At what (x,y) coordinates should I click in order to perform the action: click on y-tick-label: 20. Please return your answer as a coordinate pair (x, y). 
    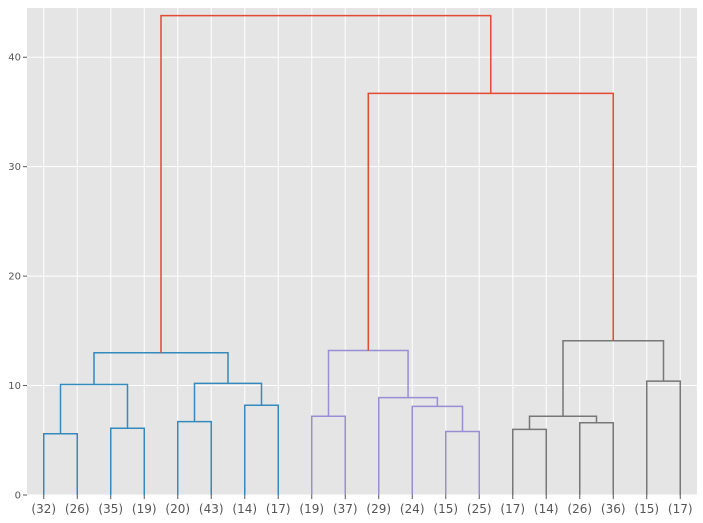
    Looking at the image, I should click on (14, 277).